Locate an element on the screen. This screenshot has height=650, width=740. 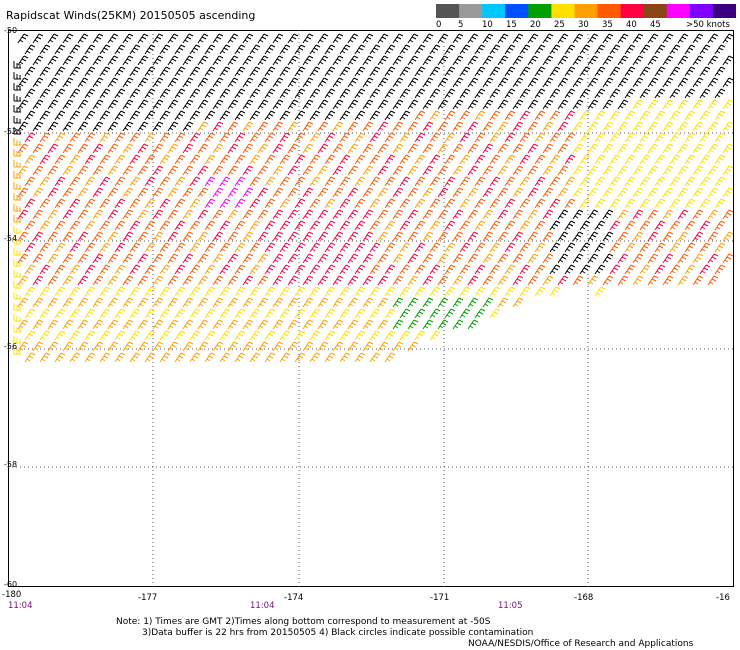
lat-label: -52 is located at coordinates (11, 131).